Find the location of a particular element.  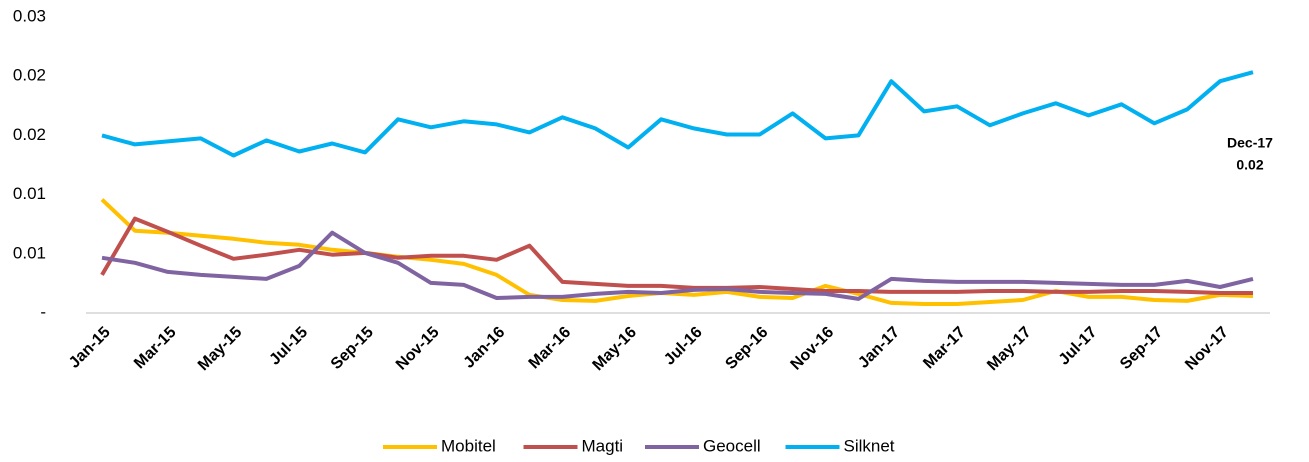

y-tick-label: 0.03 is located at coordinates (29, 15).